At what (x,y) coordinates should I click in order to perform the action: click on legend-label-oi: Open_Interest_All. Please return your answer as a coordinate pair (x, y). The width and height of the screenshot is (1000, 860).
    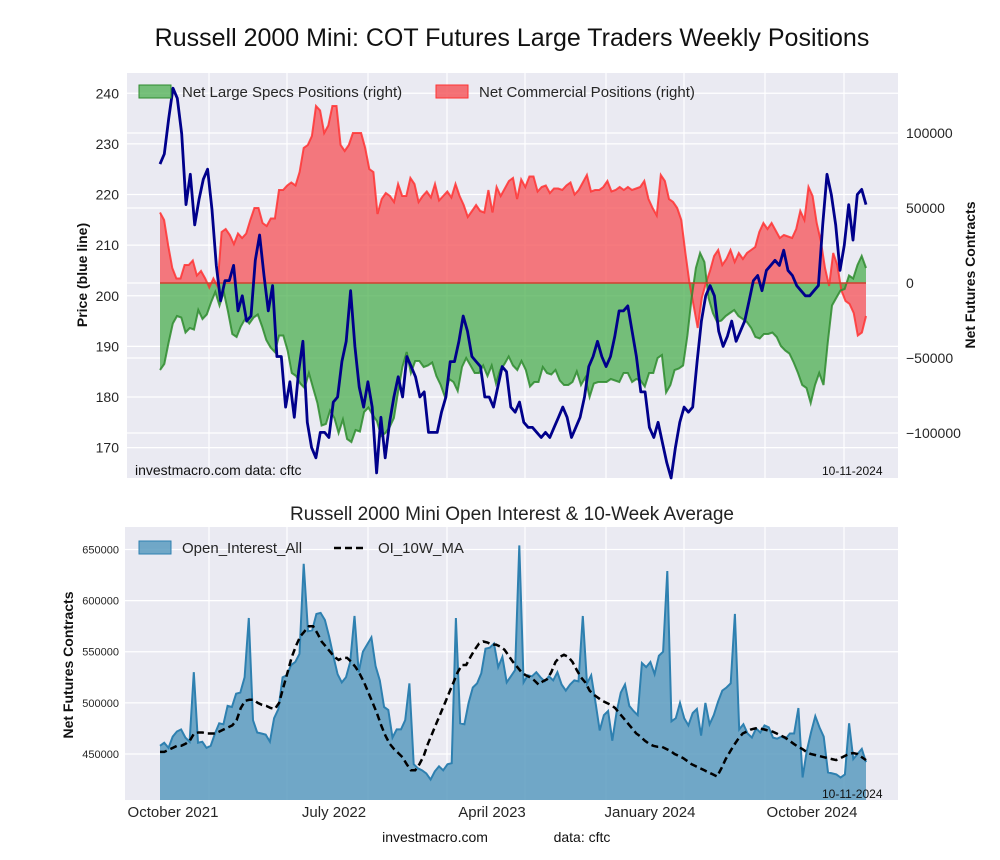
    Looking at the image, I should click on (242, 548).